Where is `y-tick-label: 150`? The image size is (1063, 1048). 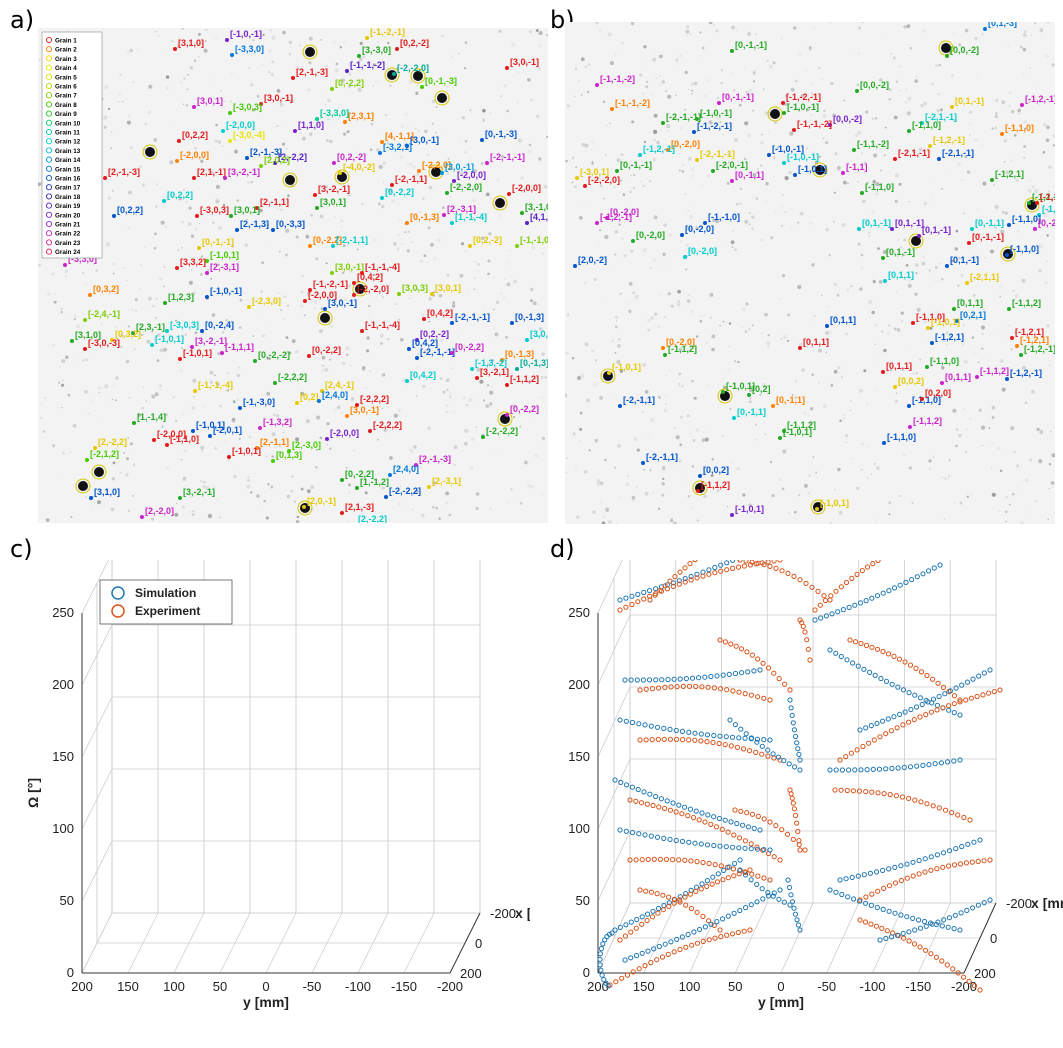
y-tick-label: 150 is located at coordinates (128, 986).